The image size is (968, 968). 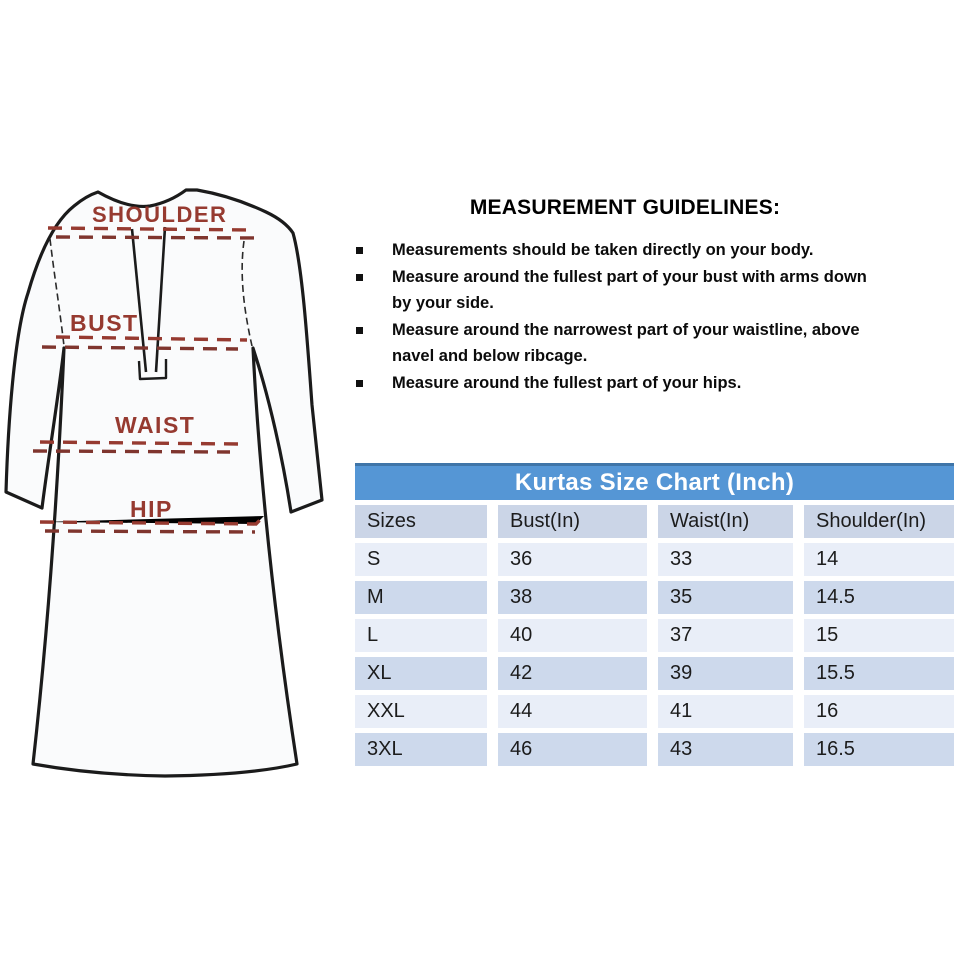 I want to click on size-cell: S, so click(x=421, y=559).